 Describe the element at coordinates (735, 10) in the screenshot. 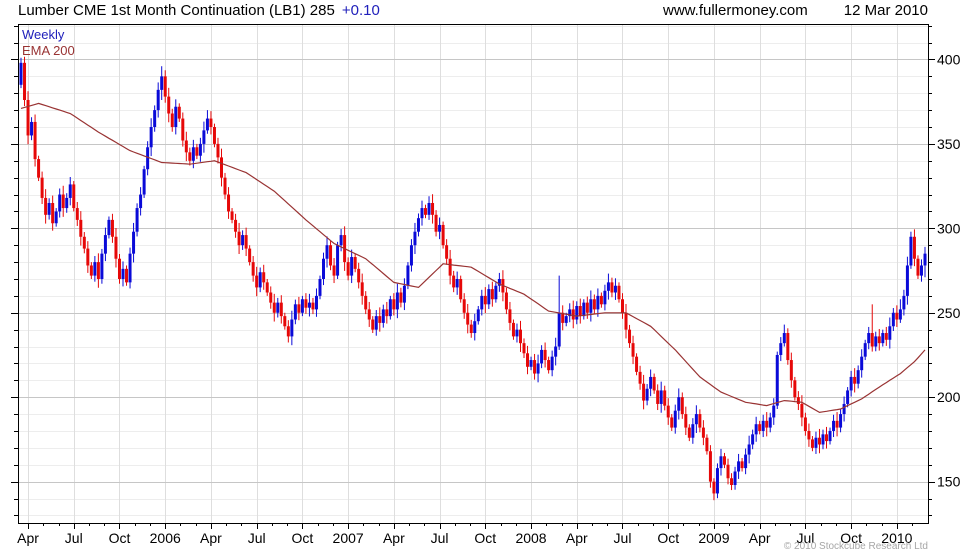

I see `website-label: www.fullermoney.com` at that location.